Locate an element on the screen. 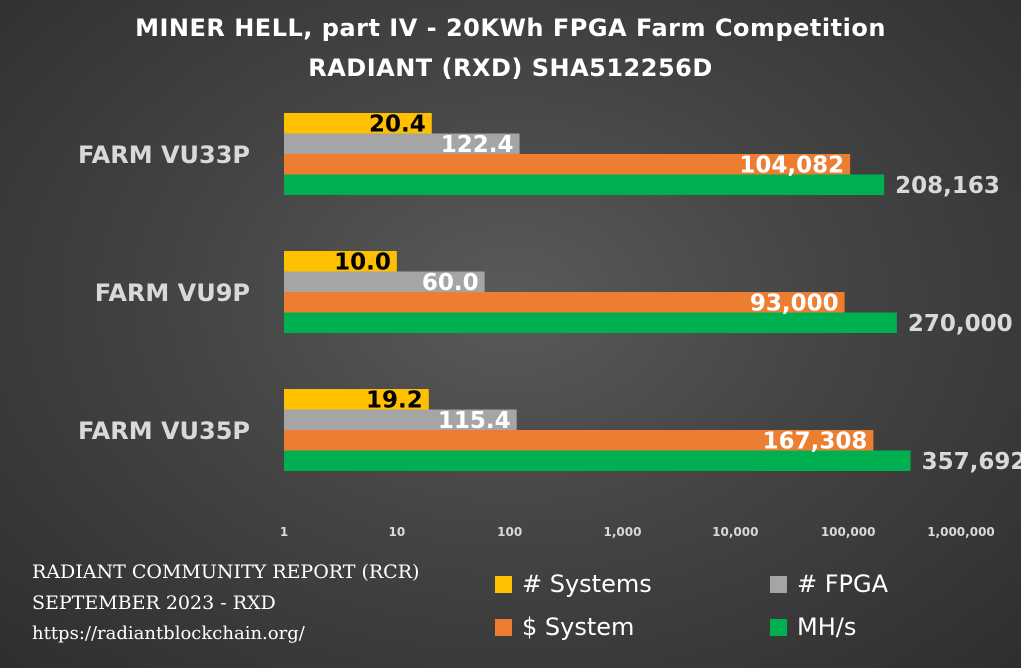  bar-mh-s-farm-vu35p is located at coordinates (597, 460).